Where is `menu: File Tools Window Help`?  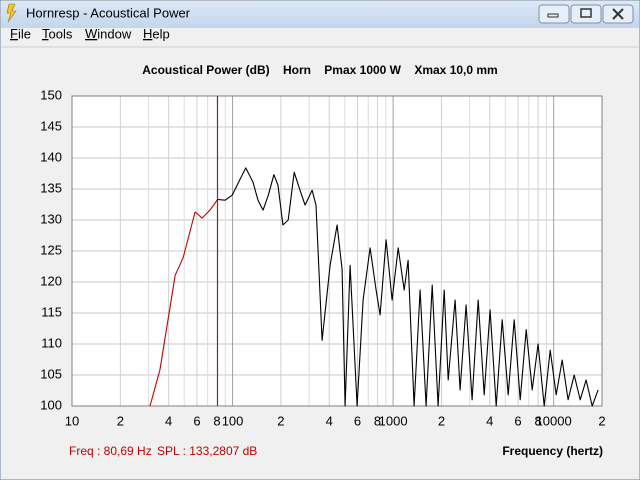
menu: File Tools Window Help is located at coordinates (90, 33).